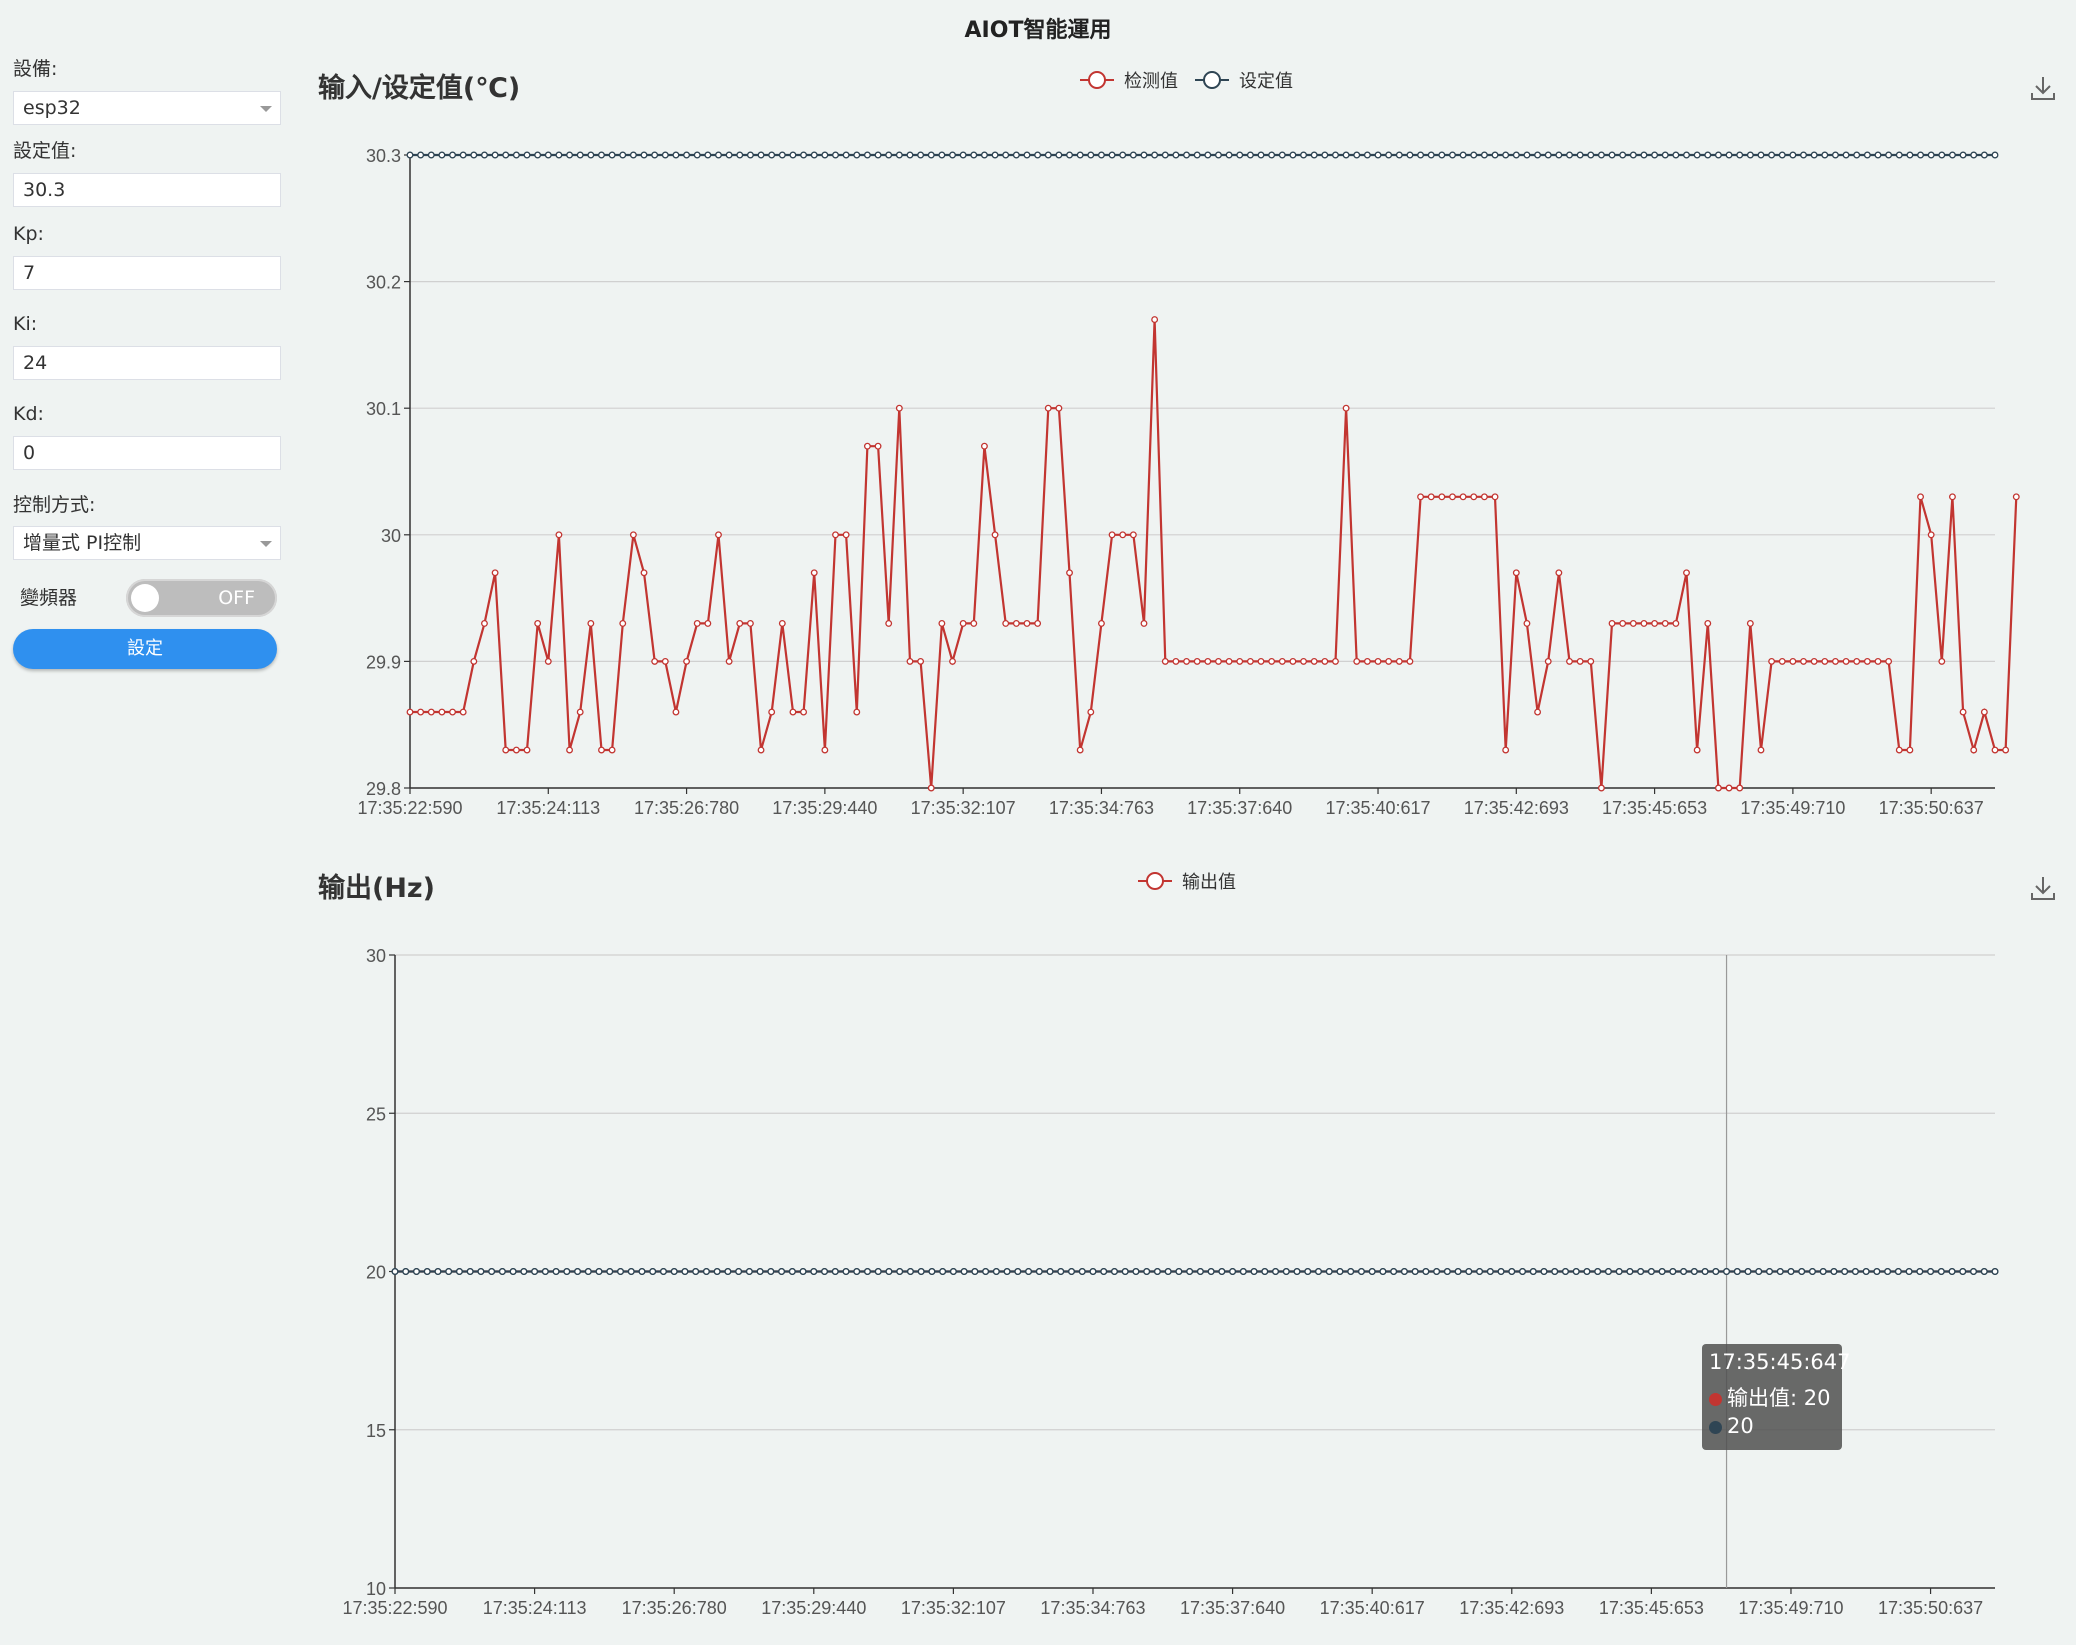  I want to click on x-tick-label: 17:35:45:653, so click(1654, 808).